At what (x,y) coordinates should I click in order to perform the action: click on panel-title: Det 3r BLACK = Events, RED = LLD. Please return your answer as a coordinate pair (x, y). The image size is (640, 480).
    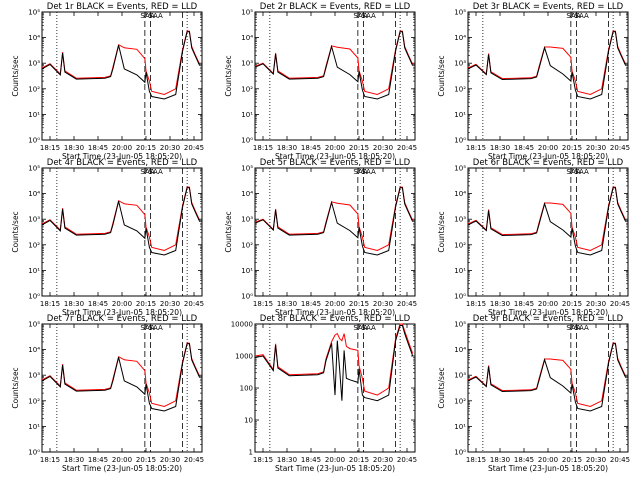
    Looking at the image, I should click on (548, 7).